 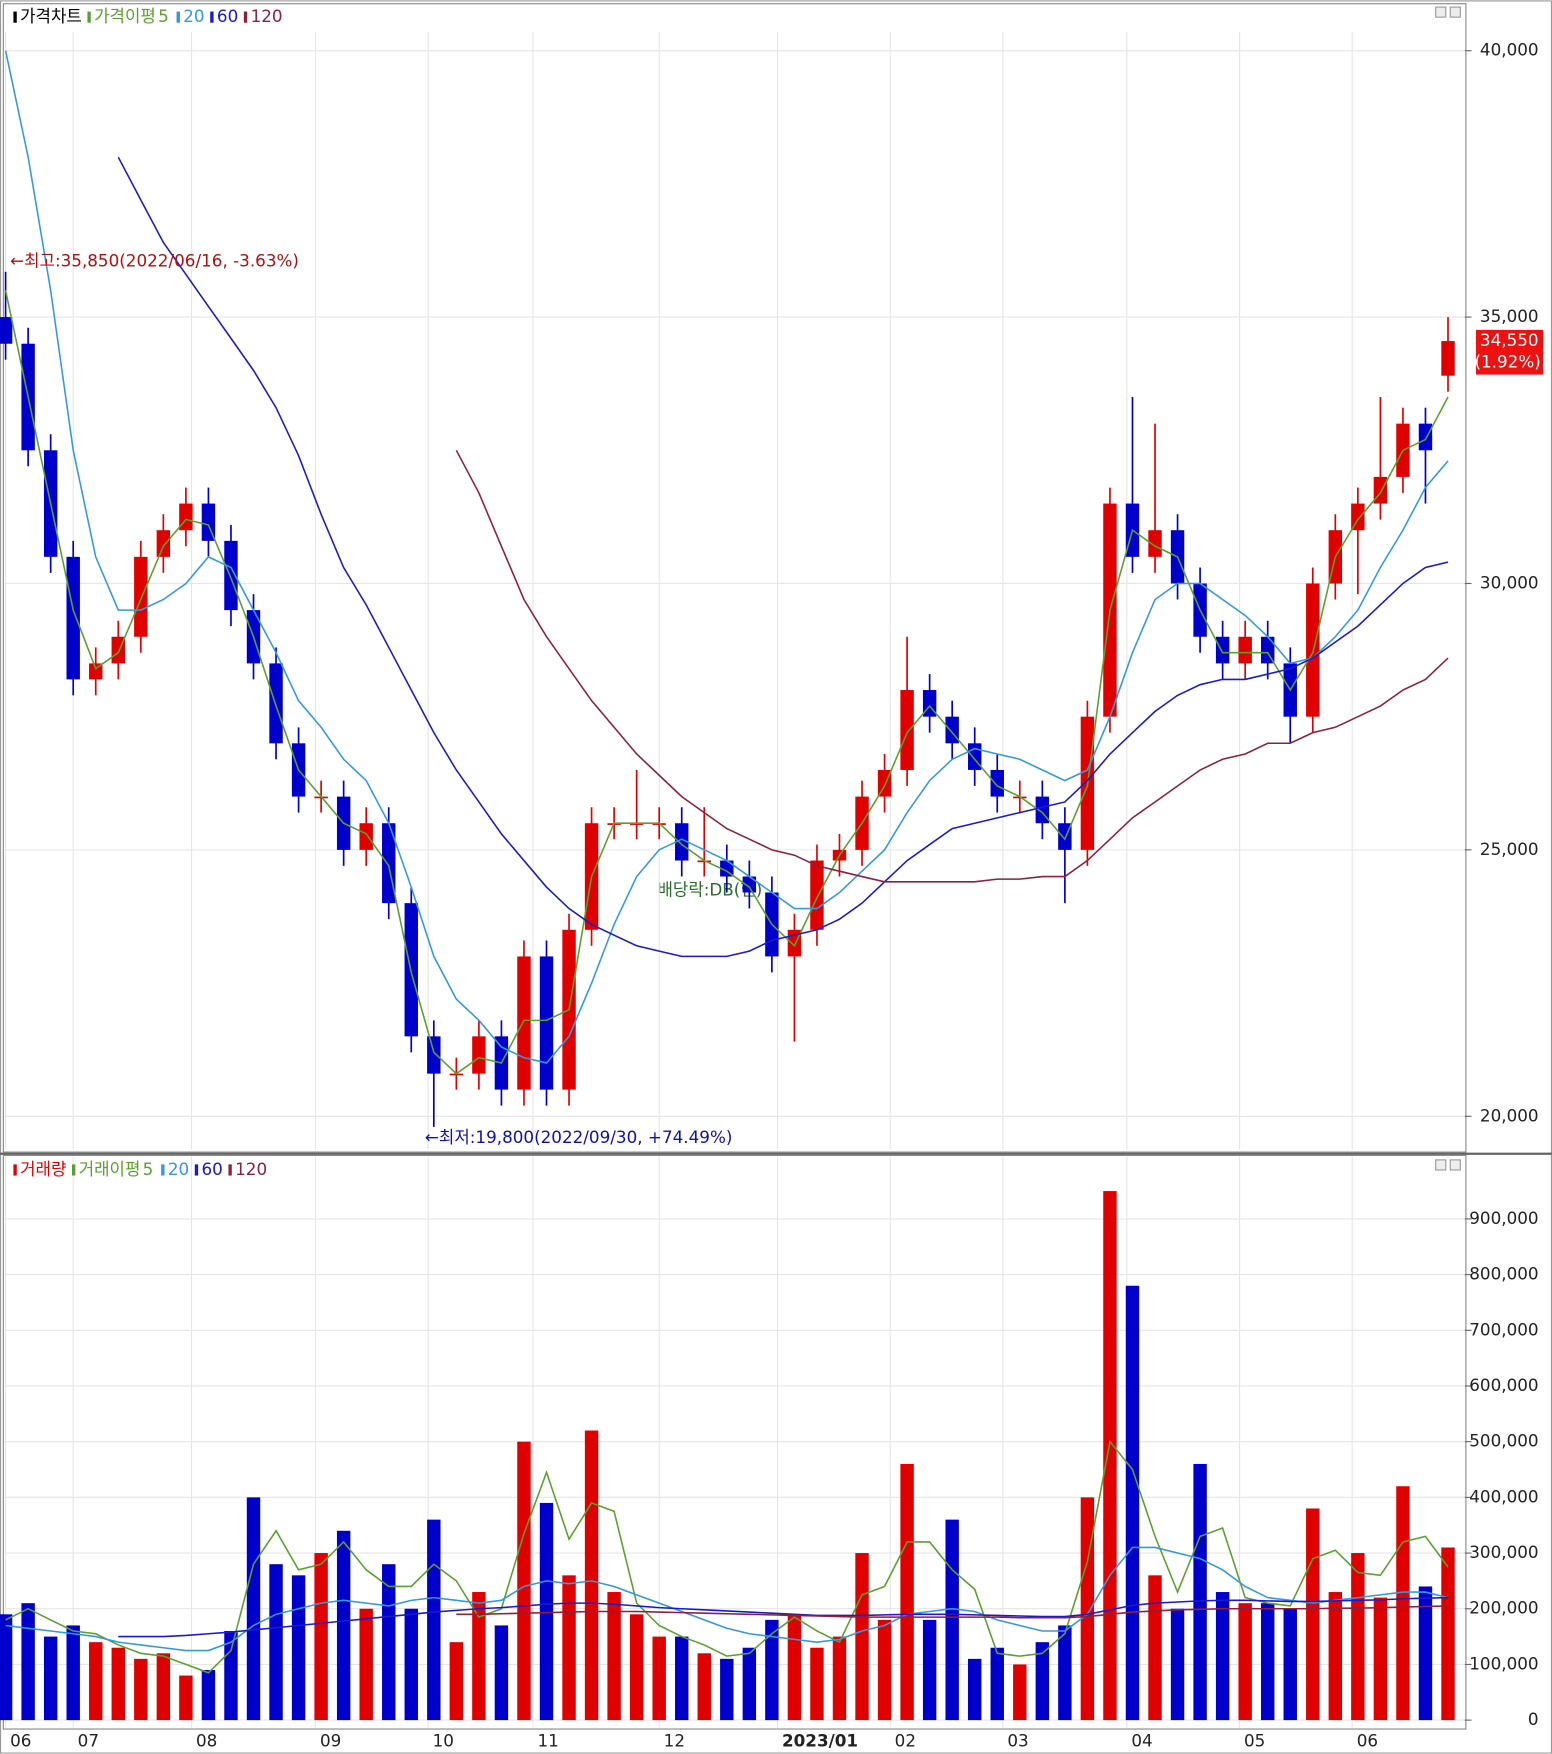 I want to click on y-tick-label: 20,000, so click(x=1509, y=1115).